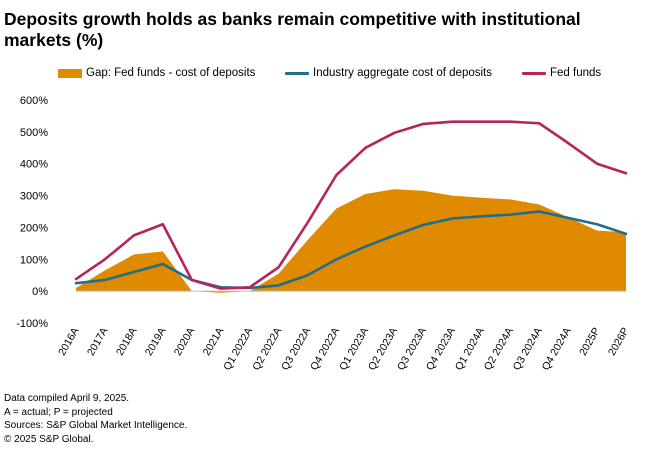 Image resolution: width=660 pixels, height=461 pixels. What do you see at coordinates (58, 412) in the screenshot?
I see `footnote-legend-key: A = actual; P = projected` at bounding box center [58, 412].